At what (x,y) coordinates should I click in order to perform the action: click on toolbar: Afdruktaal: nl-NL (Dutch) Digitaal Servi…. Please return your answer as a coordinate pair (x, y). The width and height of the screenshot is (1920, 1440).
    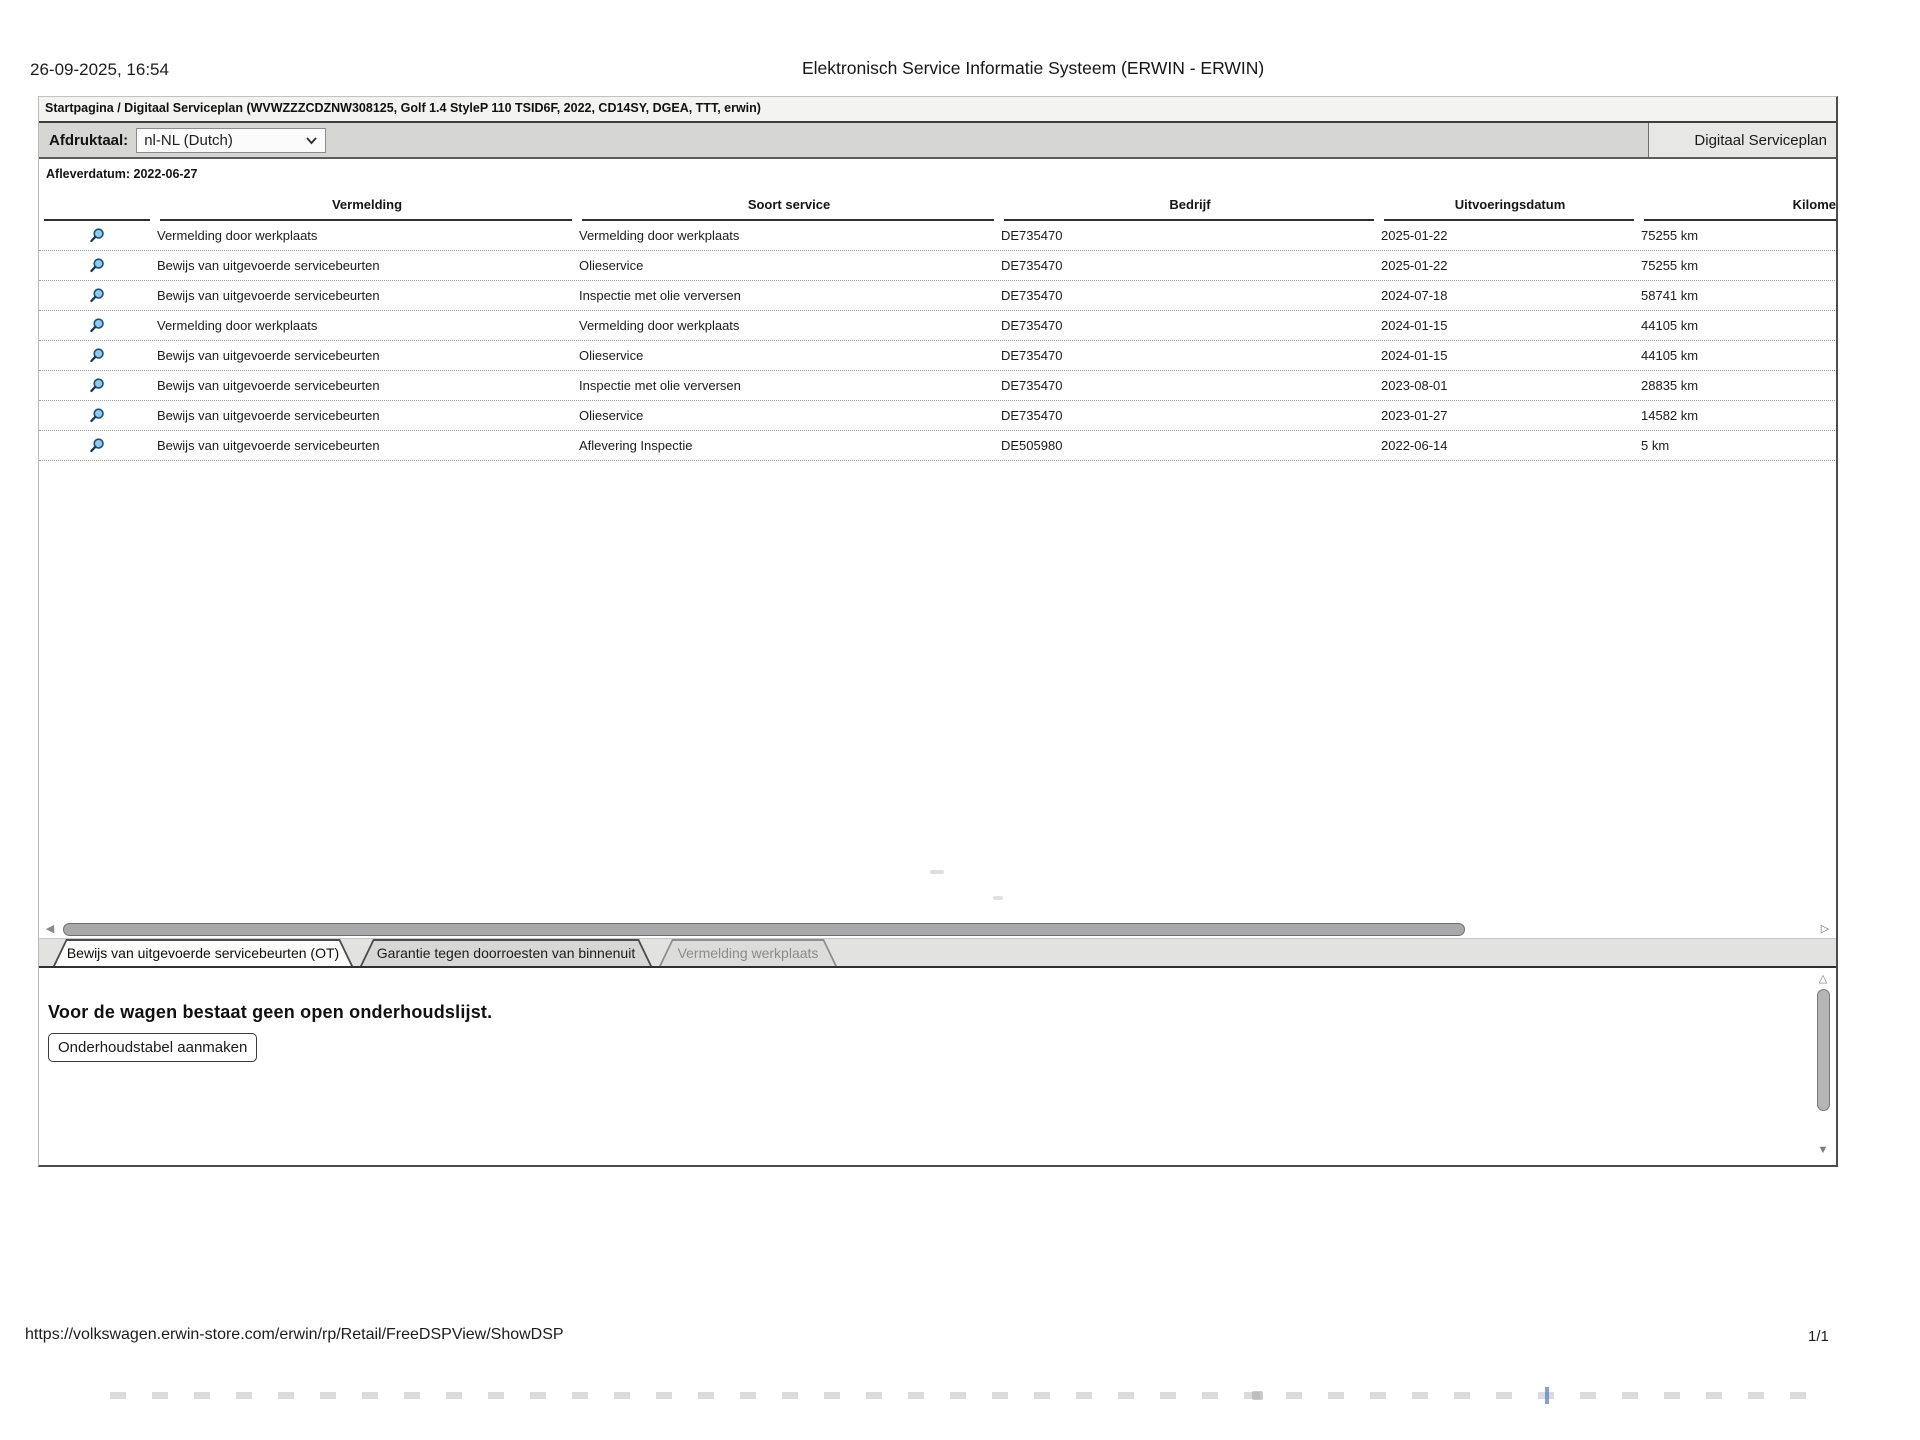
    Looking at the image, I should click on (937, 141).